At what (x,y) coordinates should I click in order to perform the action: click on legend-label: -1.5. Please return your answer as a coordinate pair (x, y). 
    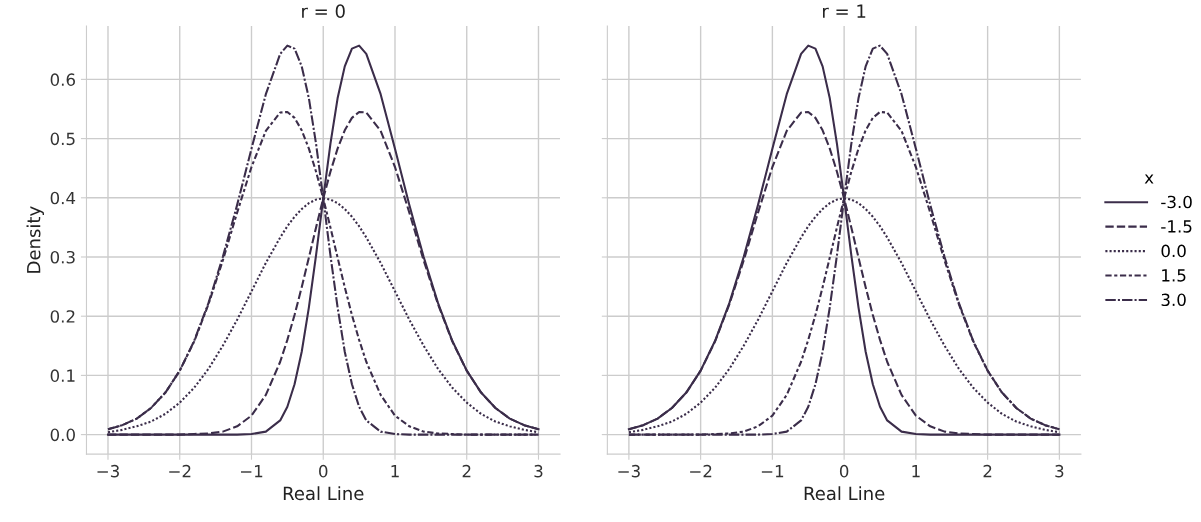
    Looking at the image, I should click on (1176, 226).